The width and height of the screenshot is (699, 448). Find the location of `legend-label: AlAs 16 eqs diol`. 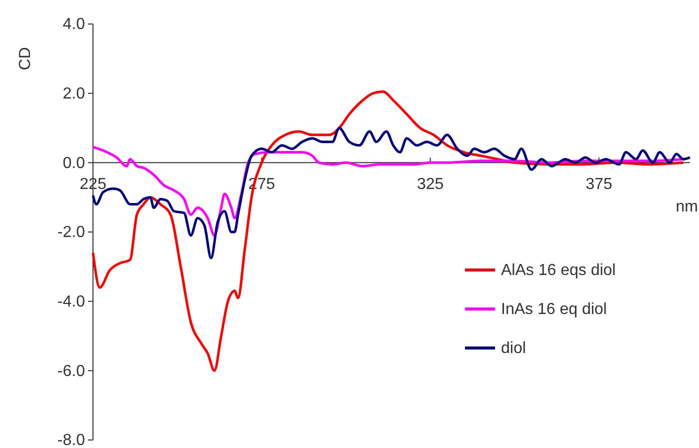

legend-label: AlAs 16 eqs diol is located at coordinates (558, 270).